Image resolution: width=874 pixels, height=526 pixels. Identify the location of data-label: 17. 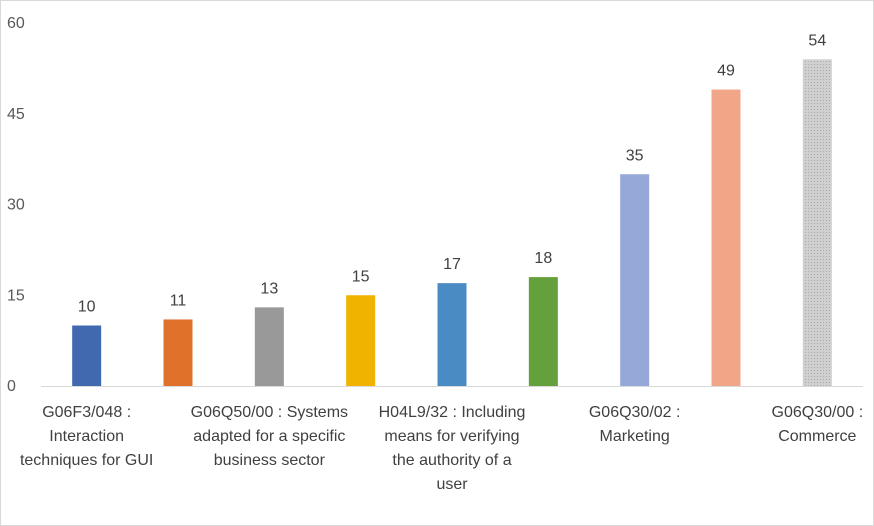
(452, 264).